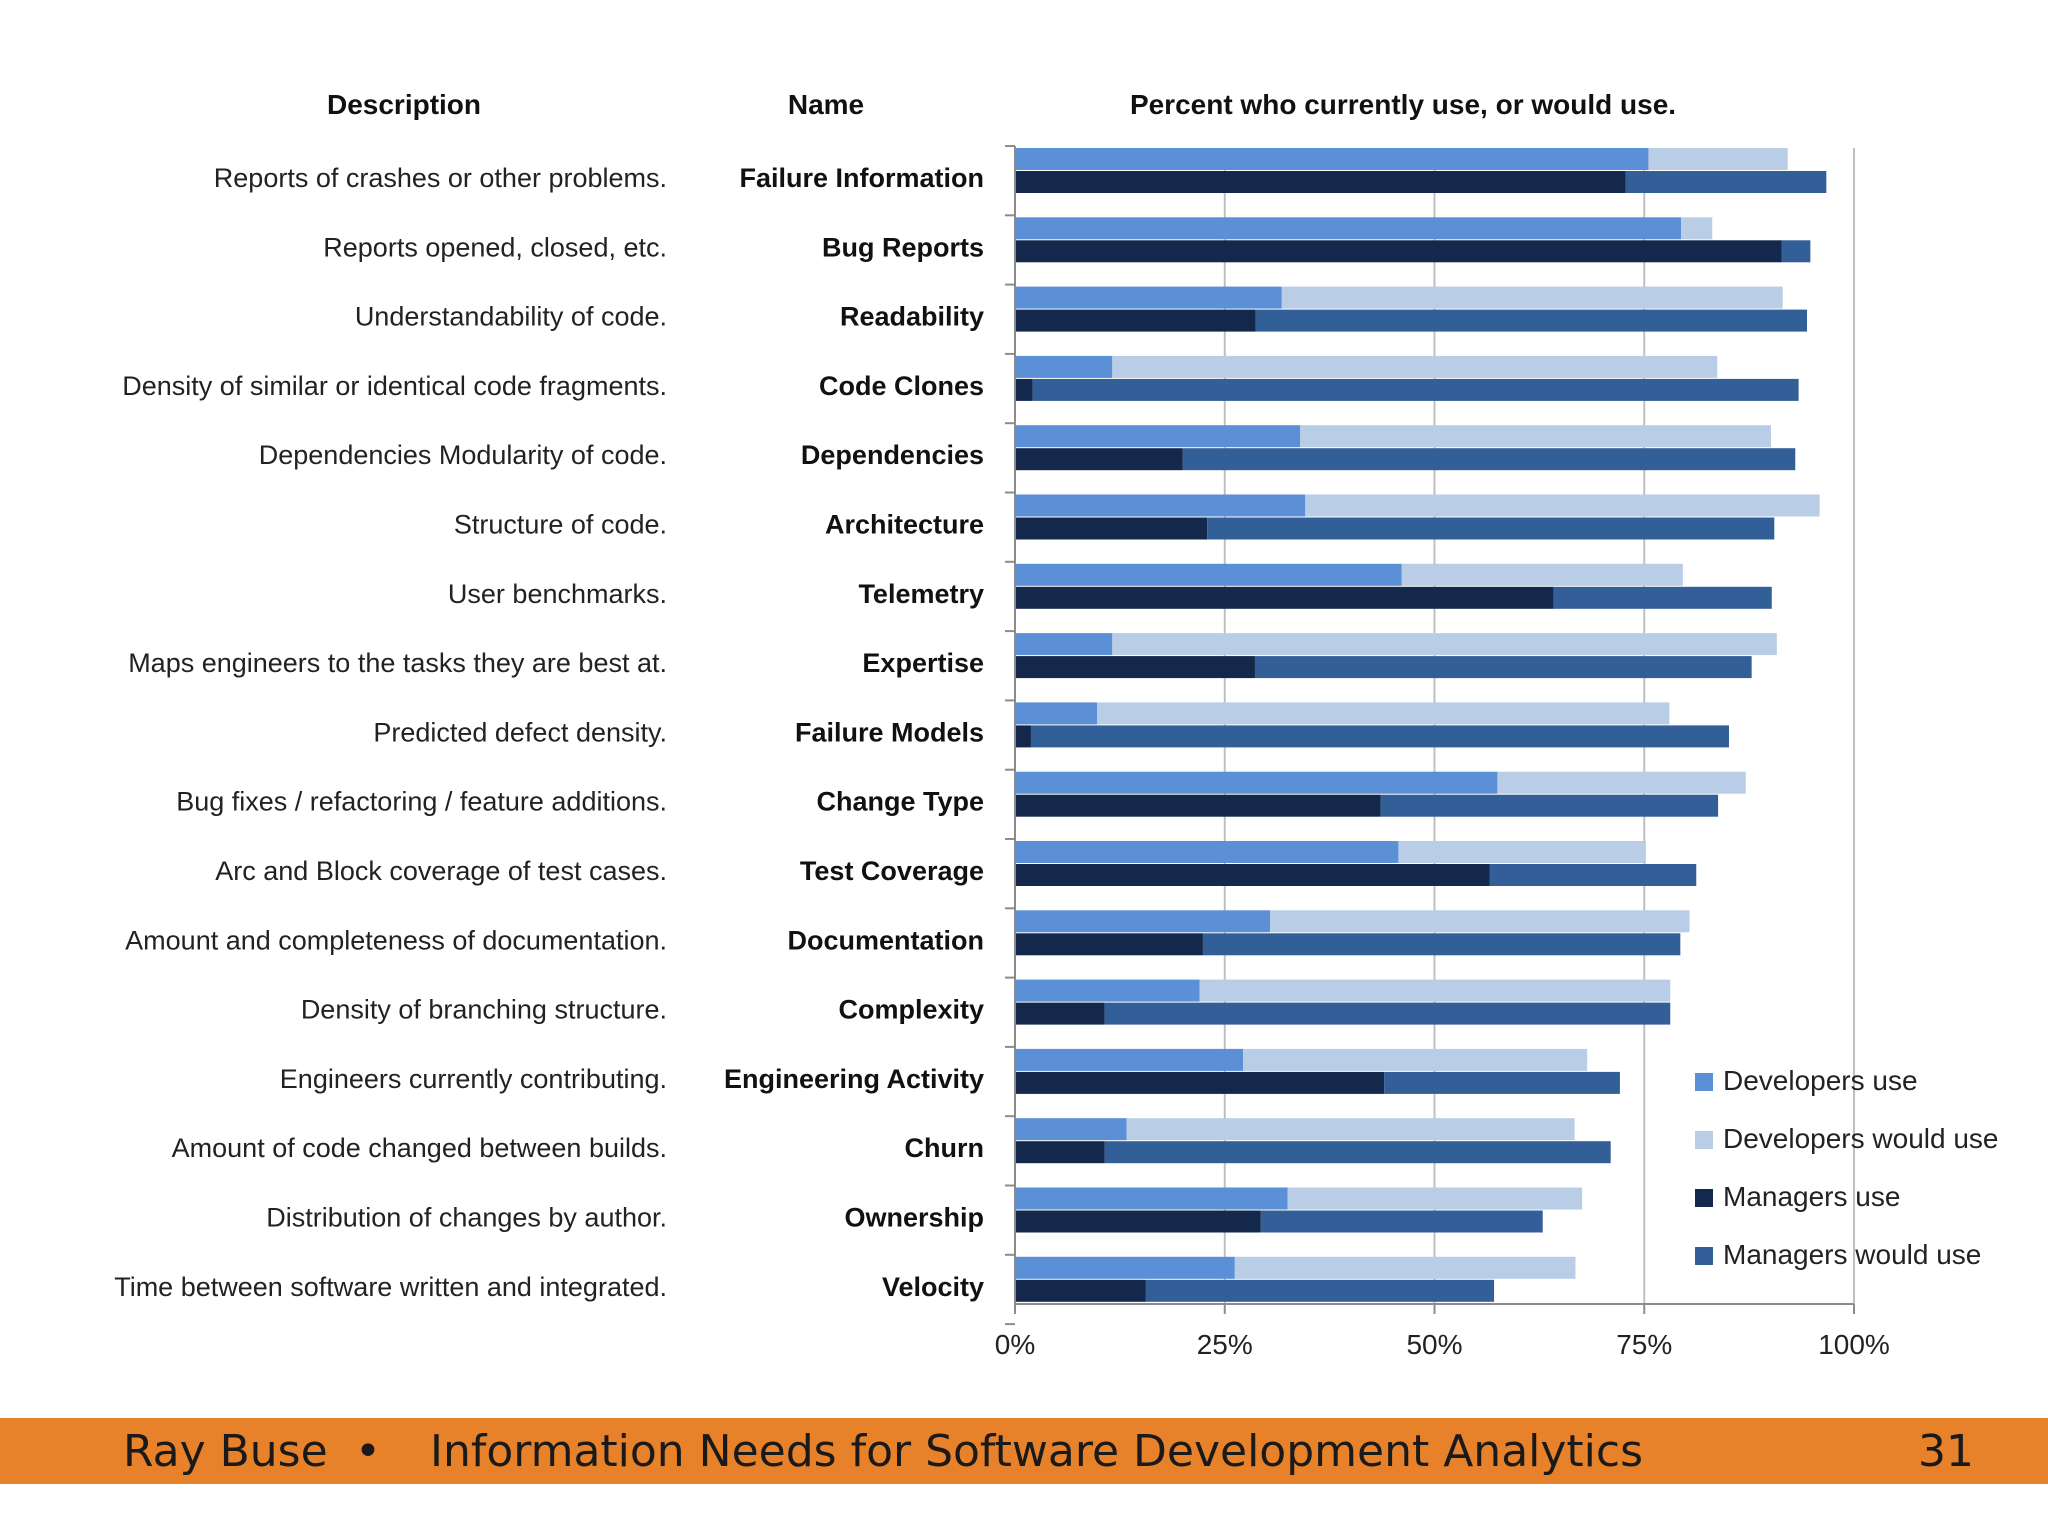 This screenshot has height=1536, width=2048. Describe the element at coordinates (1946, 1451) in the screenshot. I see `footer-page-number: 31` at that location.